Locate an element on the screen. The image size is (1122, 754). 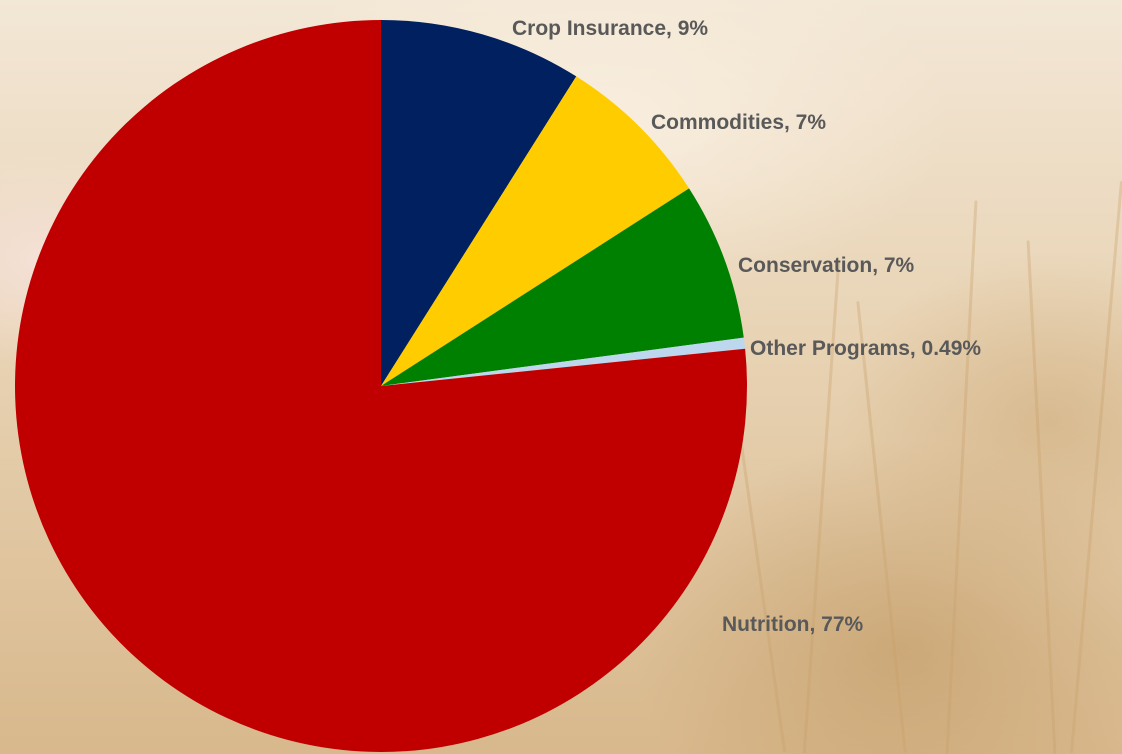
pie-slice-conservation is located at coordinates (562, 287).